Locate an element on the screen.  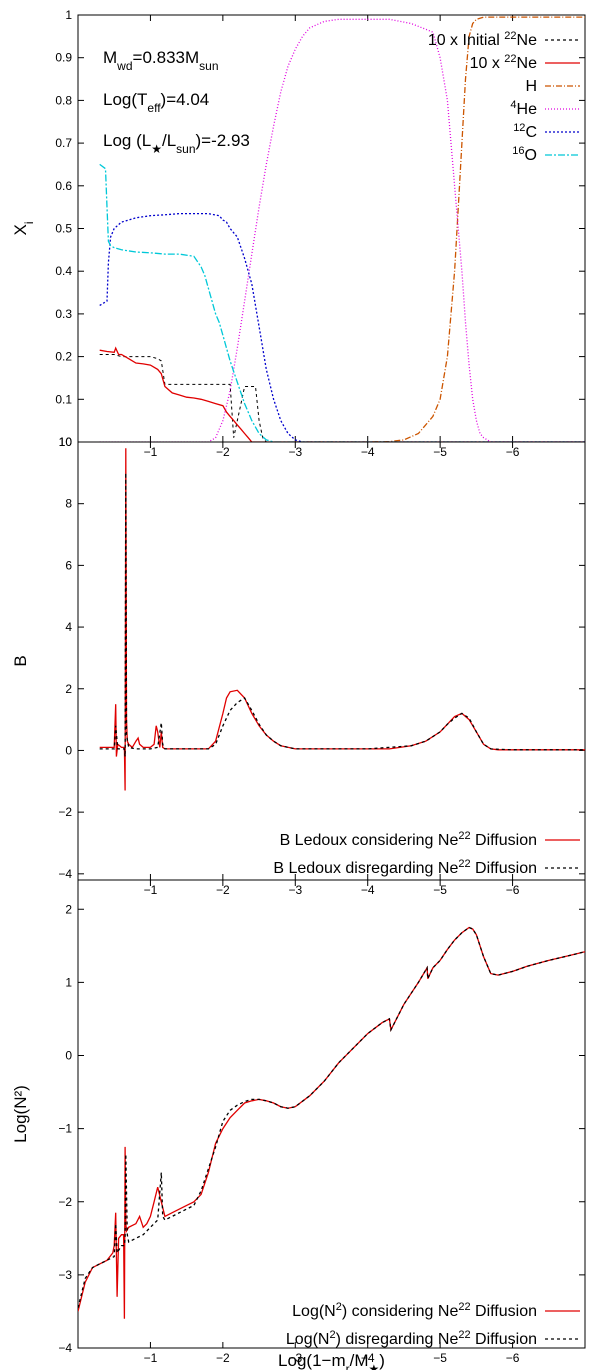
legend-entry: Log(N2) disregarding Ne22 Diffusion is located at coordinates (411, 1338).